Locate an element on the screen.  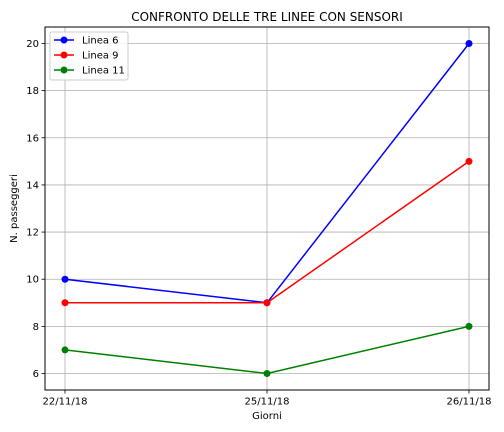
legend-box is located at coordinates (89, 56).